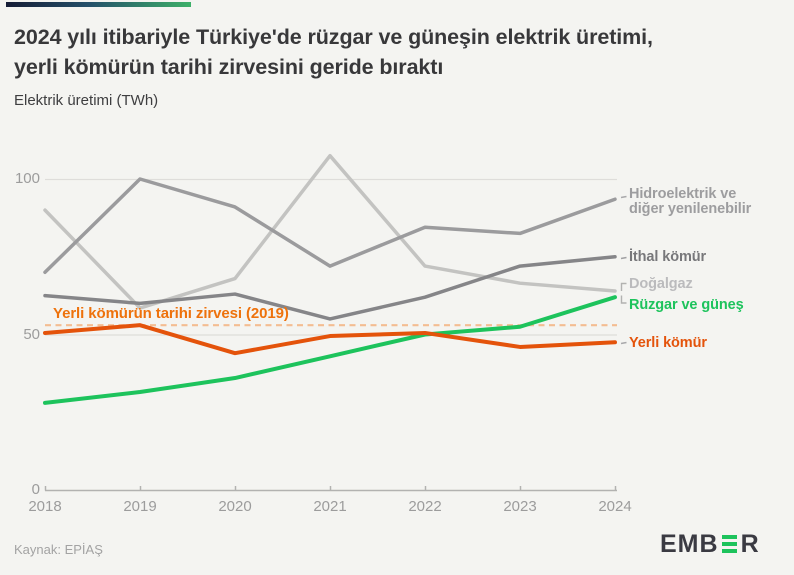 The image size is (794, 575). Describe the element at coordinates (58, 549) in the screenshot. I see `source-attribution: Kaynak: EPİAŞ` at that location.